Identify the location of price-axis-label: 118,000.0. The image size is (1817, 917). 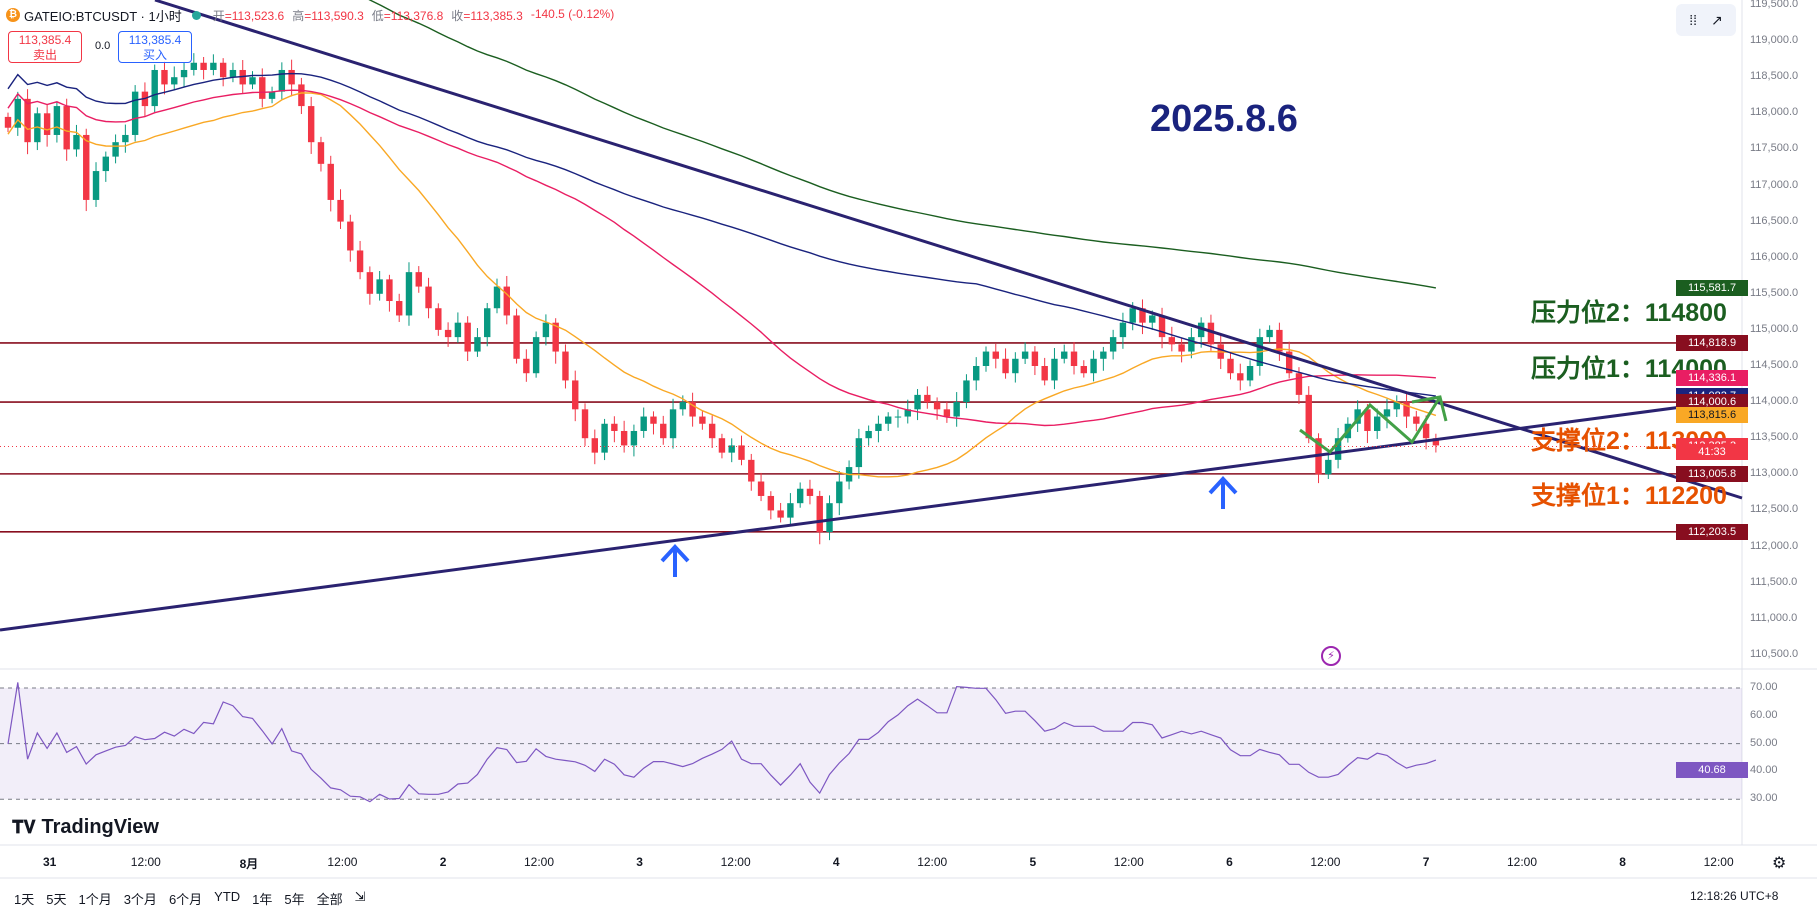
(1774, 112).